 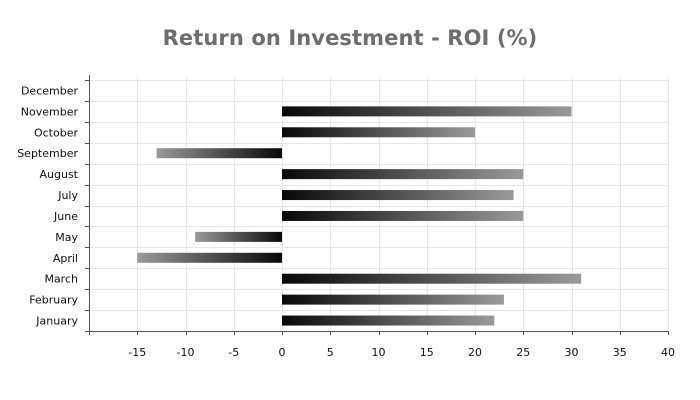 What do you see at coordinates (668, 352) in the screenshot?
I see `x-tick-label: 40` at bounding box center [668, 352].